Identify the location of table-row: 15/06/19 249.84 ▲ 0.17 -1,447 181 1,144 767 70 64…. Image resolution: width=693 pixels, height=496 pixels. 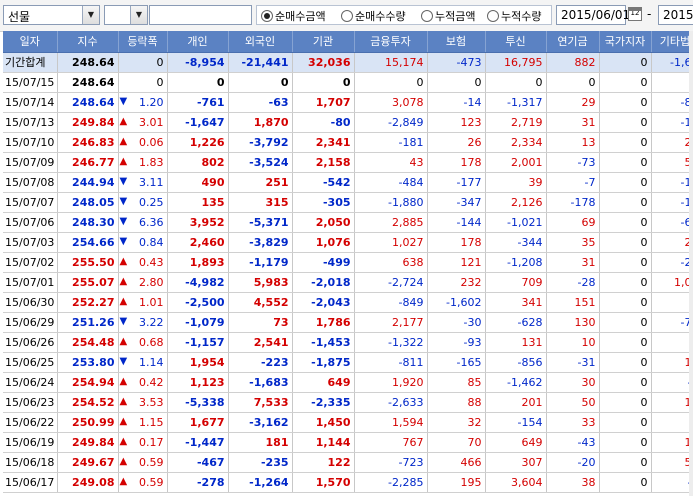
(348, 442).